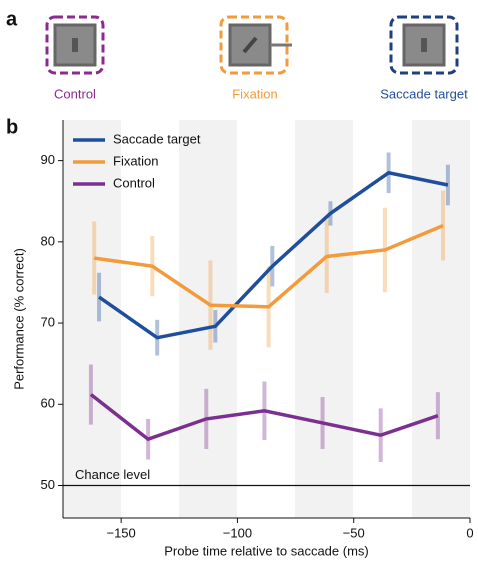 The image size is (478, 569). What do you see at coordinates (424, 45) in the screenshot?
I see `saccade-icon` at bounding box center [424, 45].